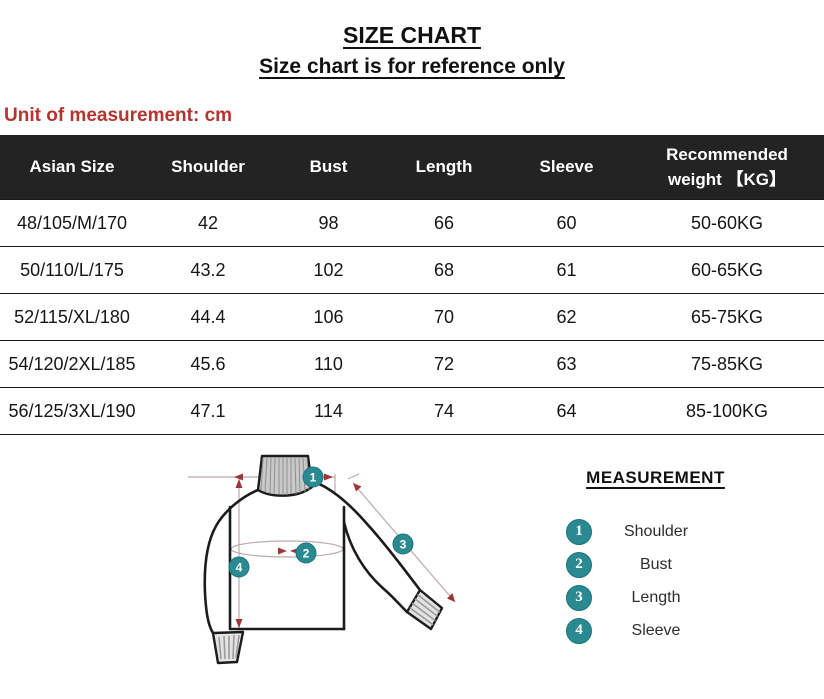 The width and height of the screenshot is (824, 699). What do you see at coordinates (412, 66) in the screenshot?
I see `page-subtitle: Size chart is for reference only` at bounding box center [412, 66].